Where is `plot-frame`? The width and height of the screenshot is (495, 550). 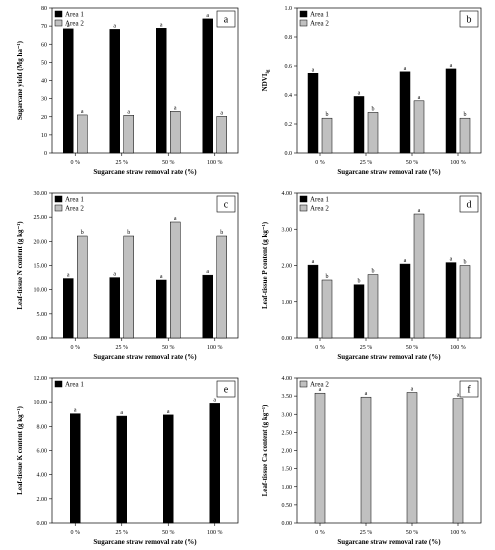 plot-frame is located at coordinates (389, 80).